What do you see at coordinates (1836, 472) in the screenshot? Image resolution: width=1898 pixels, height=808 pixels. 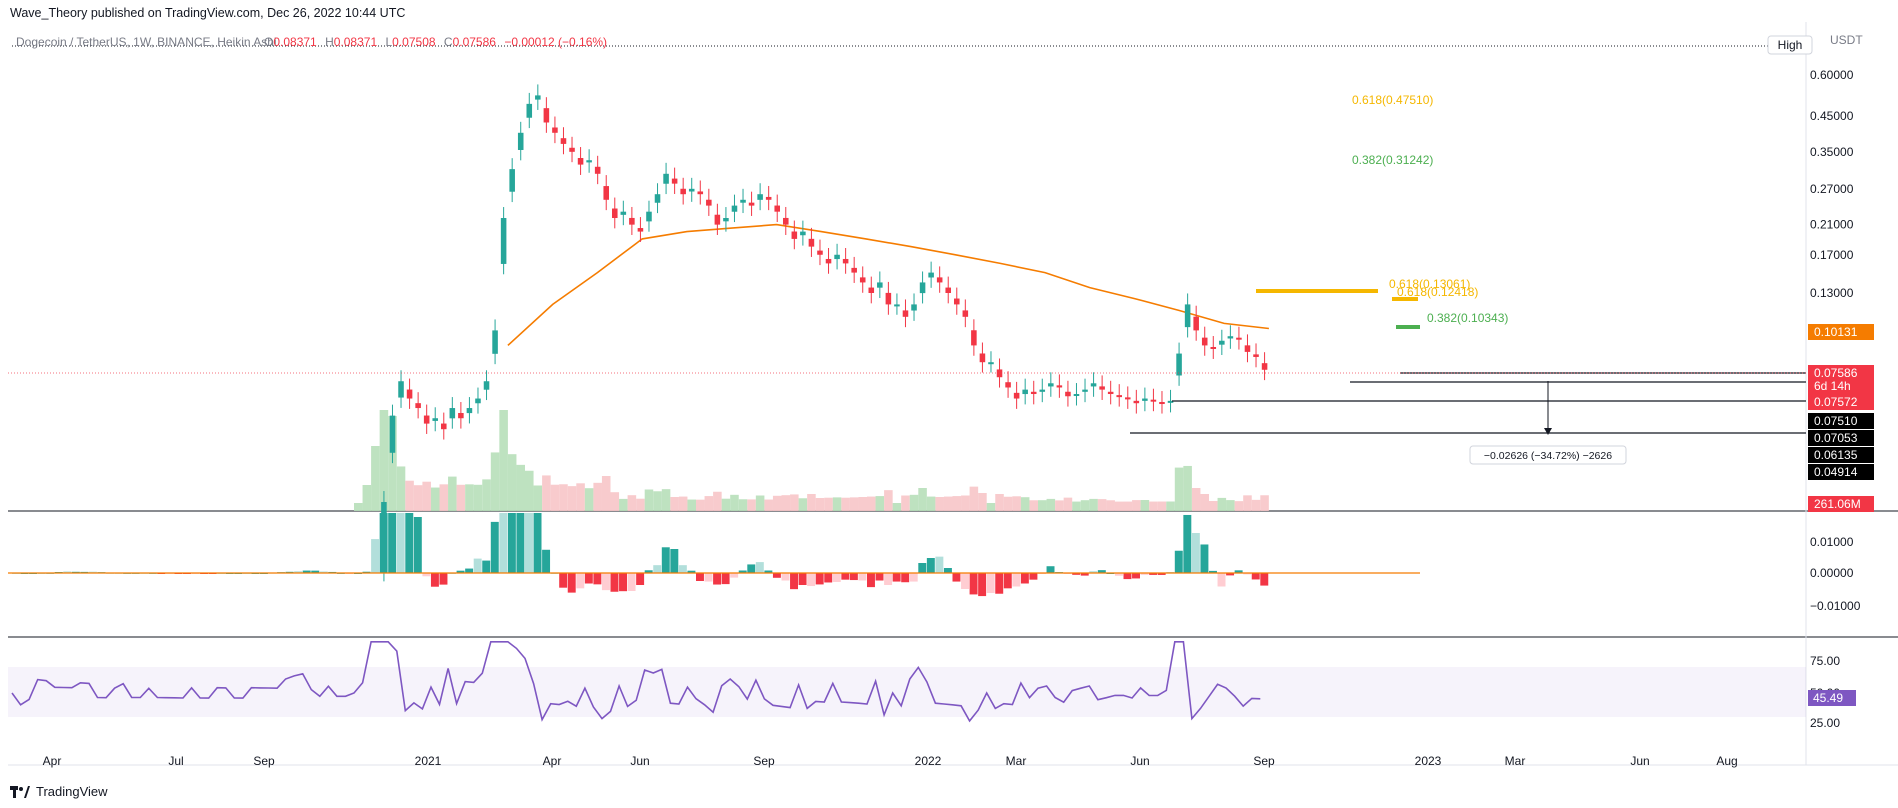 I see `price-badge-label: 0.04914` at bounding box center [1836, 472].